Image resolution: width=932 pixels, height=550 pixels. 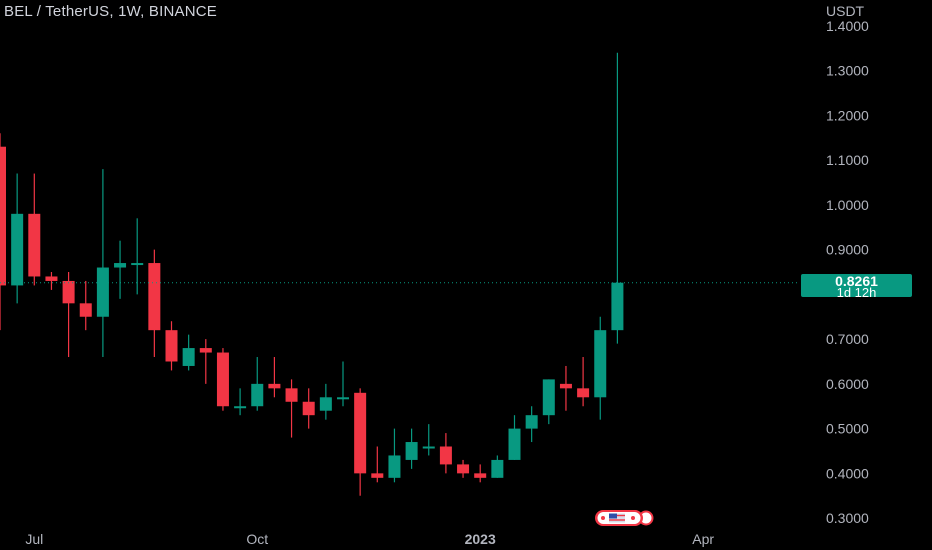 I want to click on last-price-value: 0.8261, so click(x=856, y=281).